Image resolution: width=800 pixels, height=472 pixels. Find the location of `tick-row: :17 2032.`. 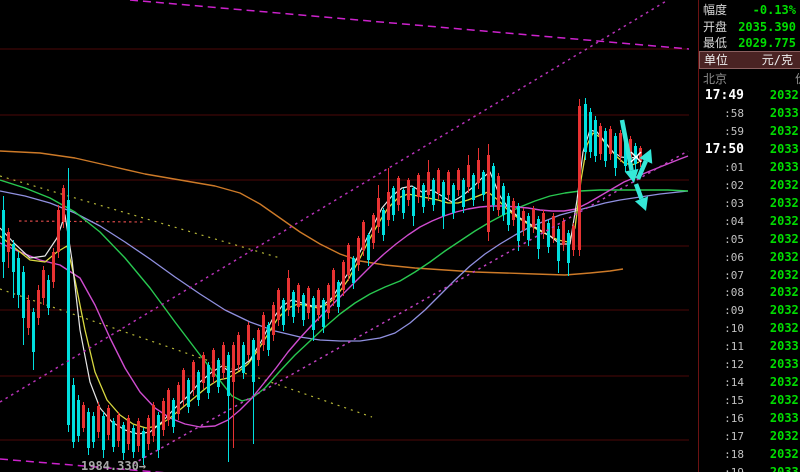

tick-row: :17 2032. is located at coordinates (750, 436).